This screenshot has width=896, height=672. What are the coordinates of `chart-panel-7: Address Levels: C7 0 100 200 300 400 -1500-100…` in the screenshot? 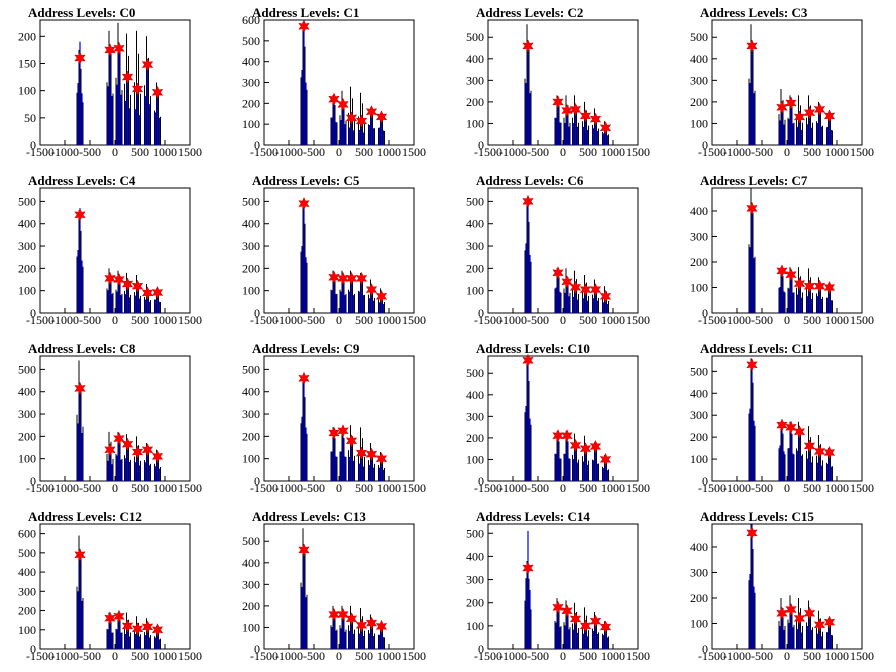 It's located at (782, 250).